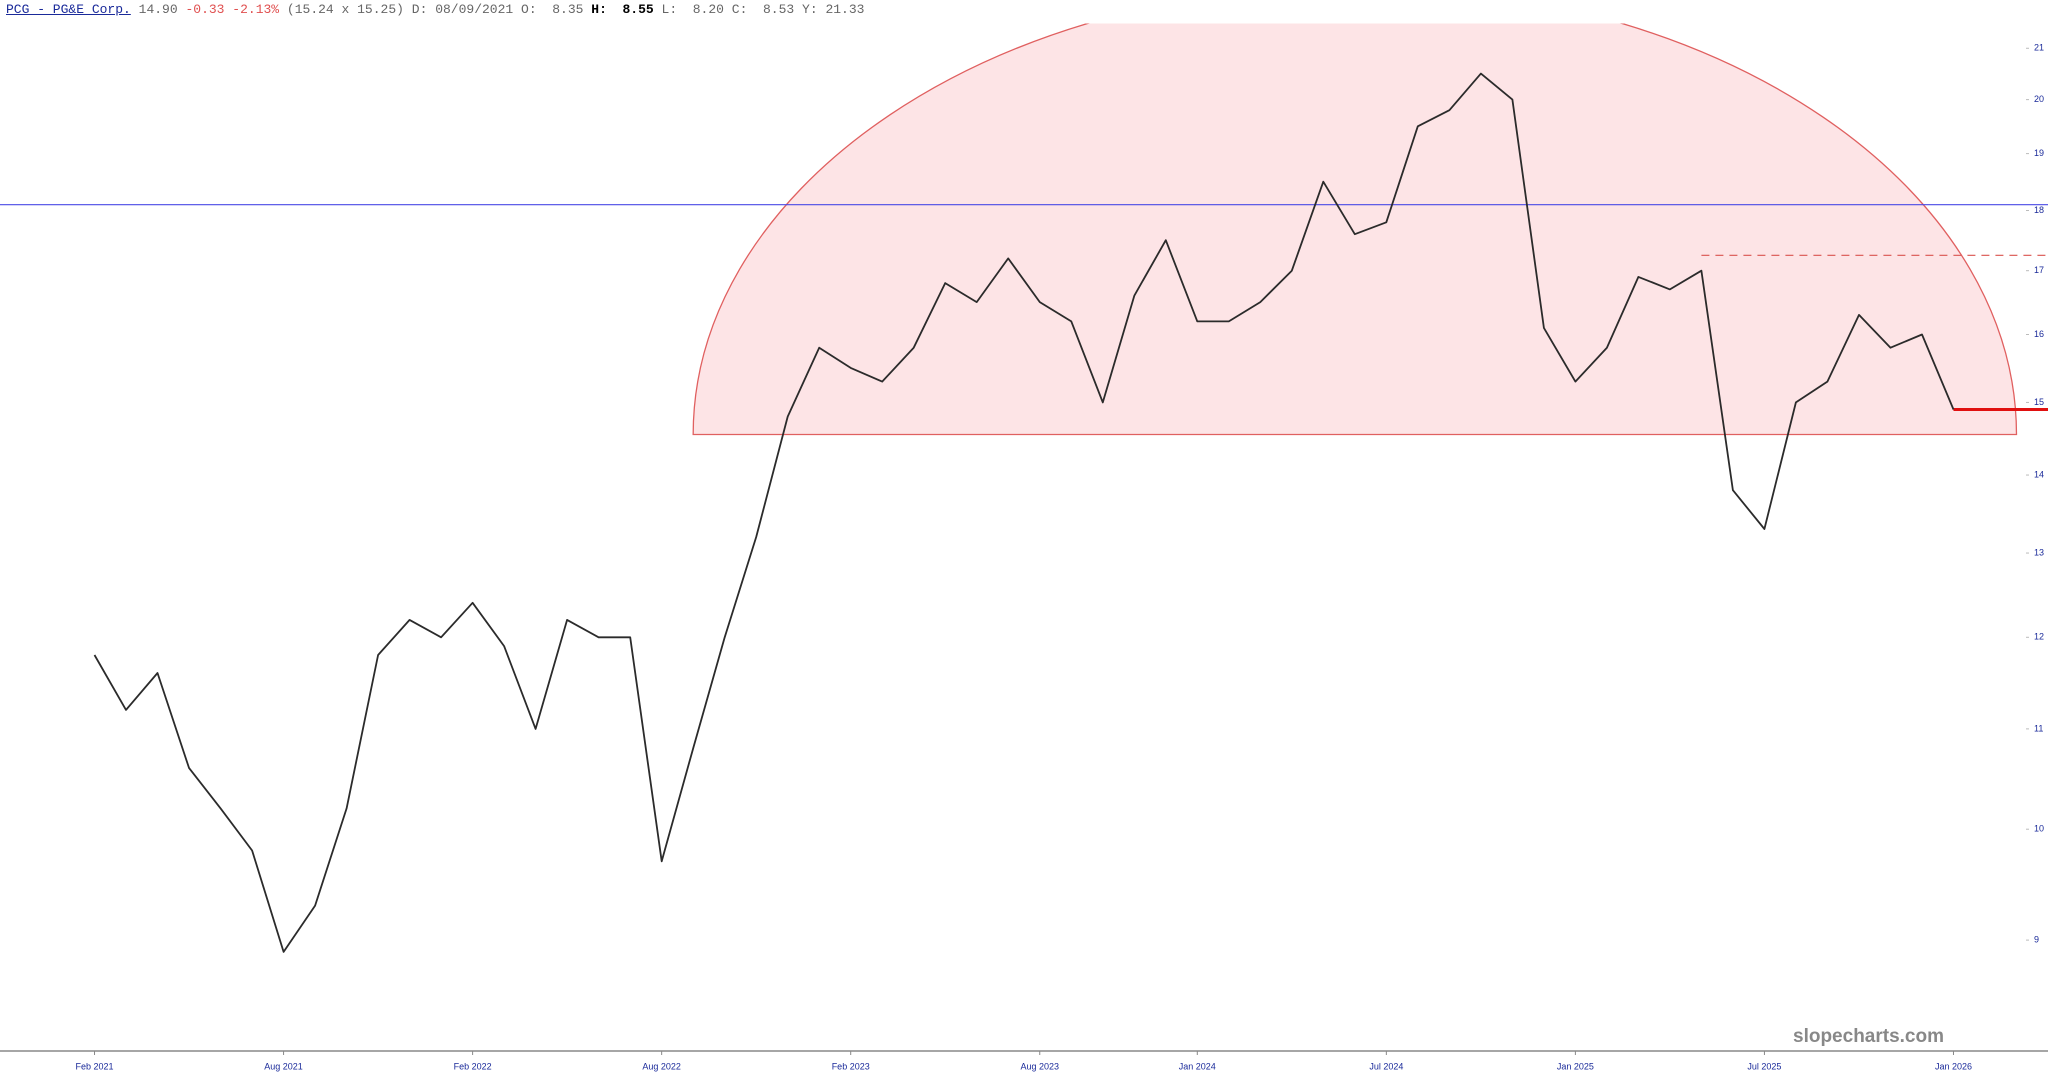 The height and width of the screenshot is (1087, 2048). I want to click on x-tick-label: Jan 2024, so click(1197, 1066).